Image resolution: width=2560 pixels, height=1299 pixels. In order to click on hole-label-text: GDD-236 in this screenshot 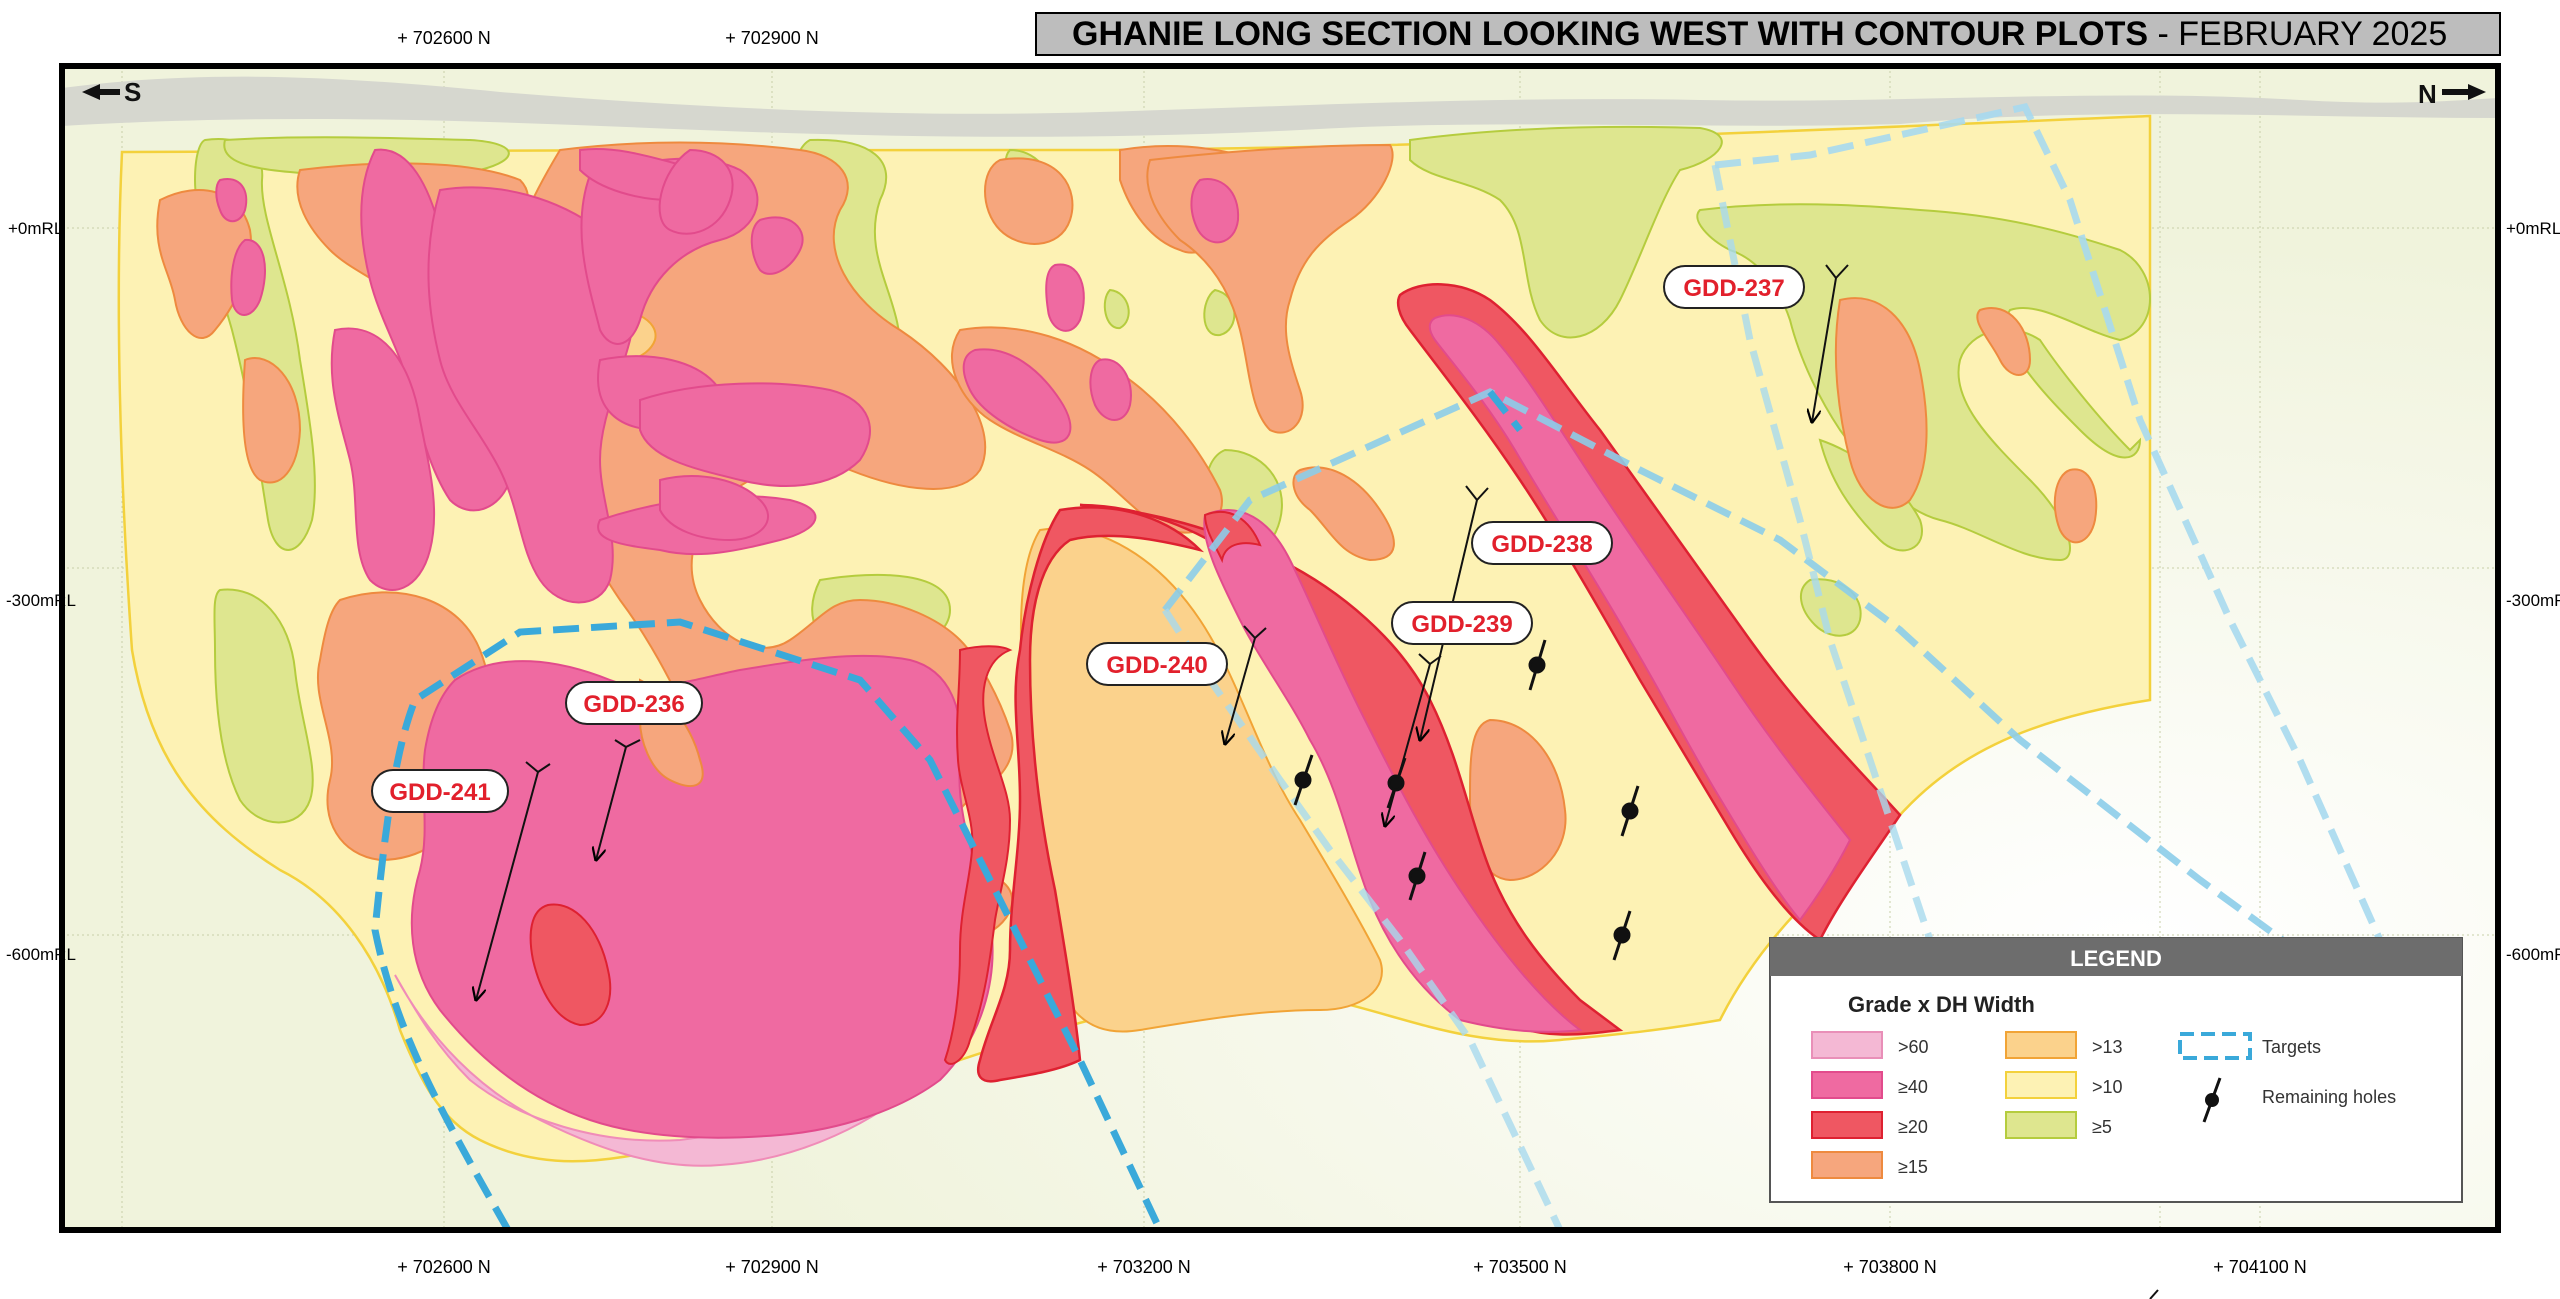, I will do `click(633, 704)`.